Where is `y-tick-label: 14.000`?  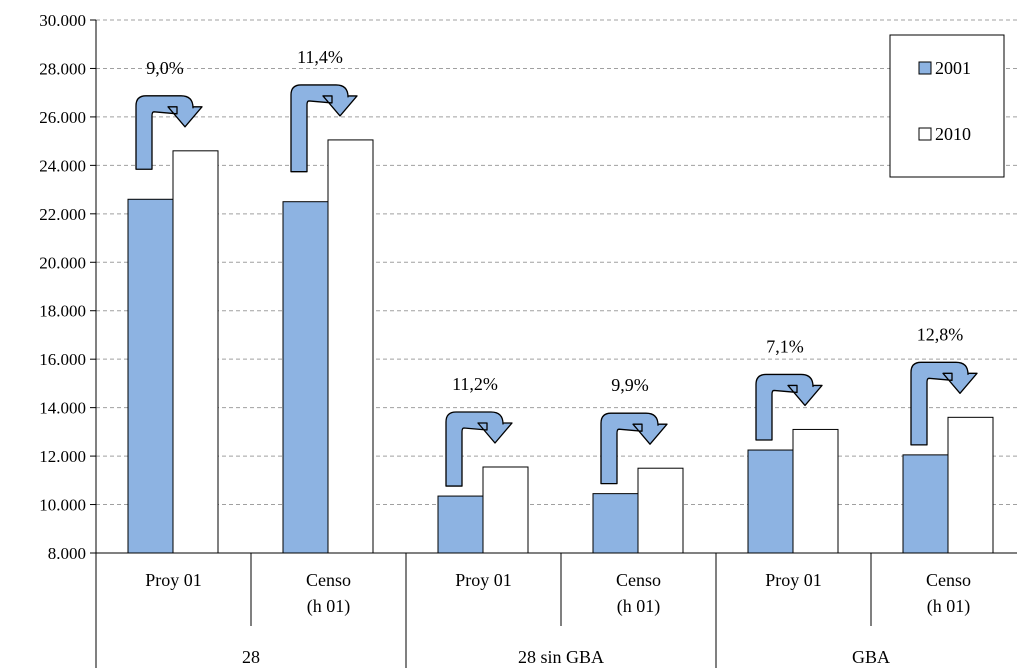
y-tick-label: 14.000 is located at coordinates (62, 408).